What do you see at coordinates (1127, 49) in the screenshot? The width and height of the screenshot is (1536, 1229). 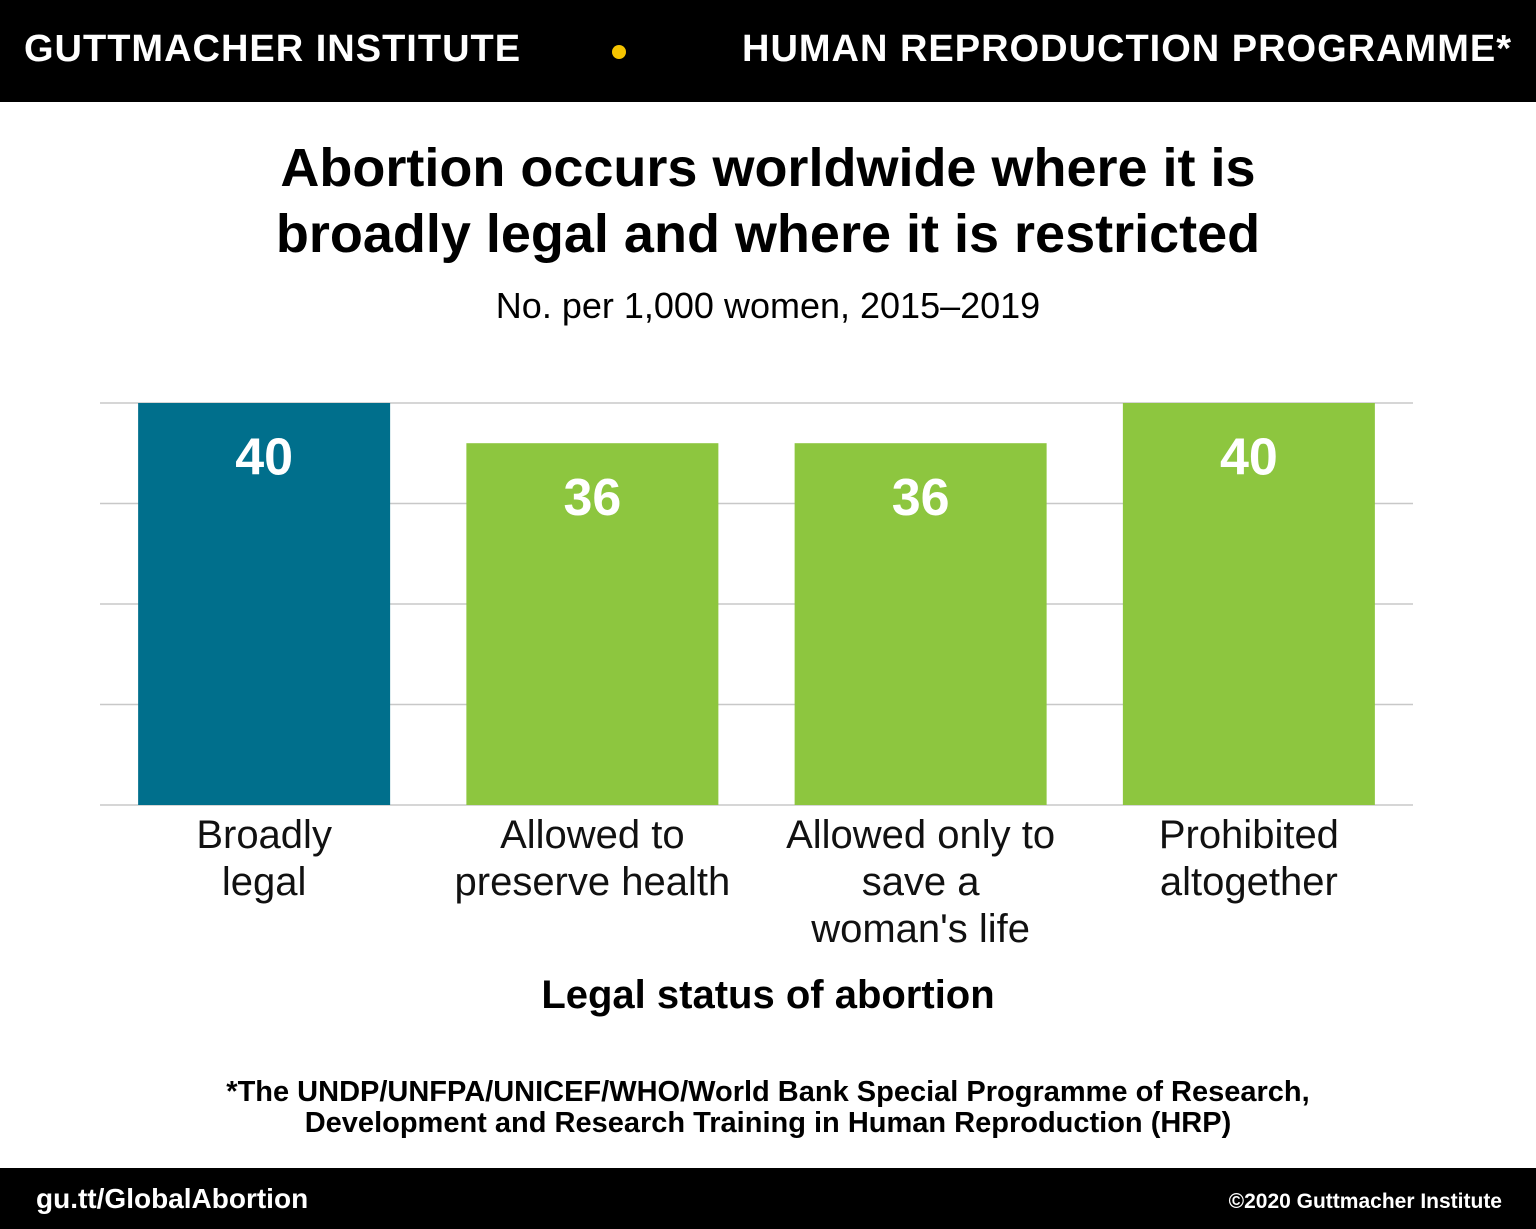 I see `header-right: HUMAN REPRODUCTION PROGRAMME*` at bounding box center [1127, 49].